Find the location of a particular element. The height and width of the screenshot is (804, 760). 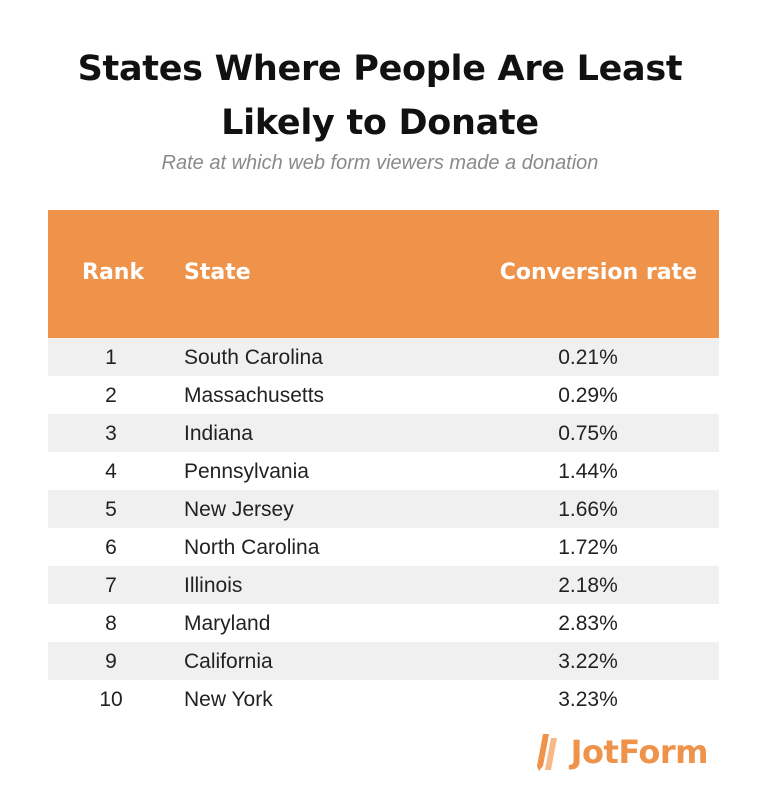

column-header-conversion-rate: Conversion rate is located at coordinates (598, 272).